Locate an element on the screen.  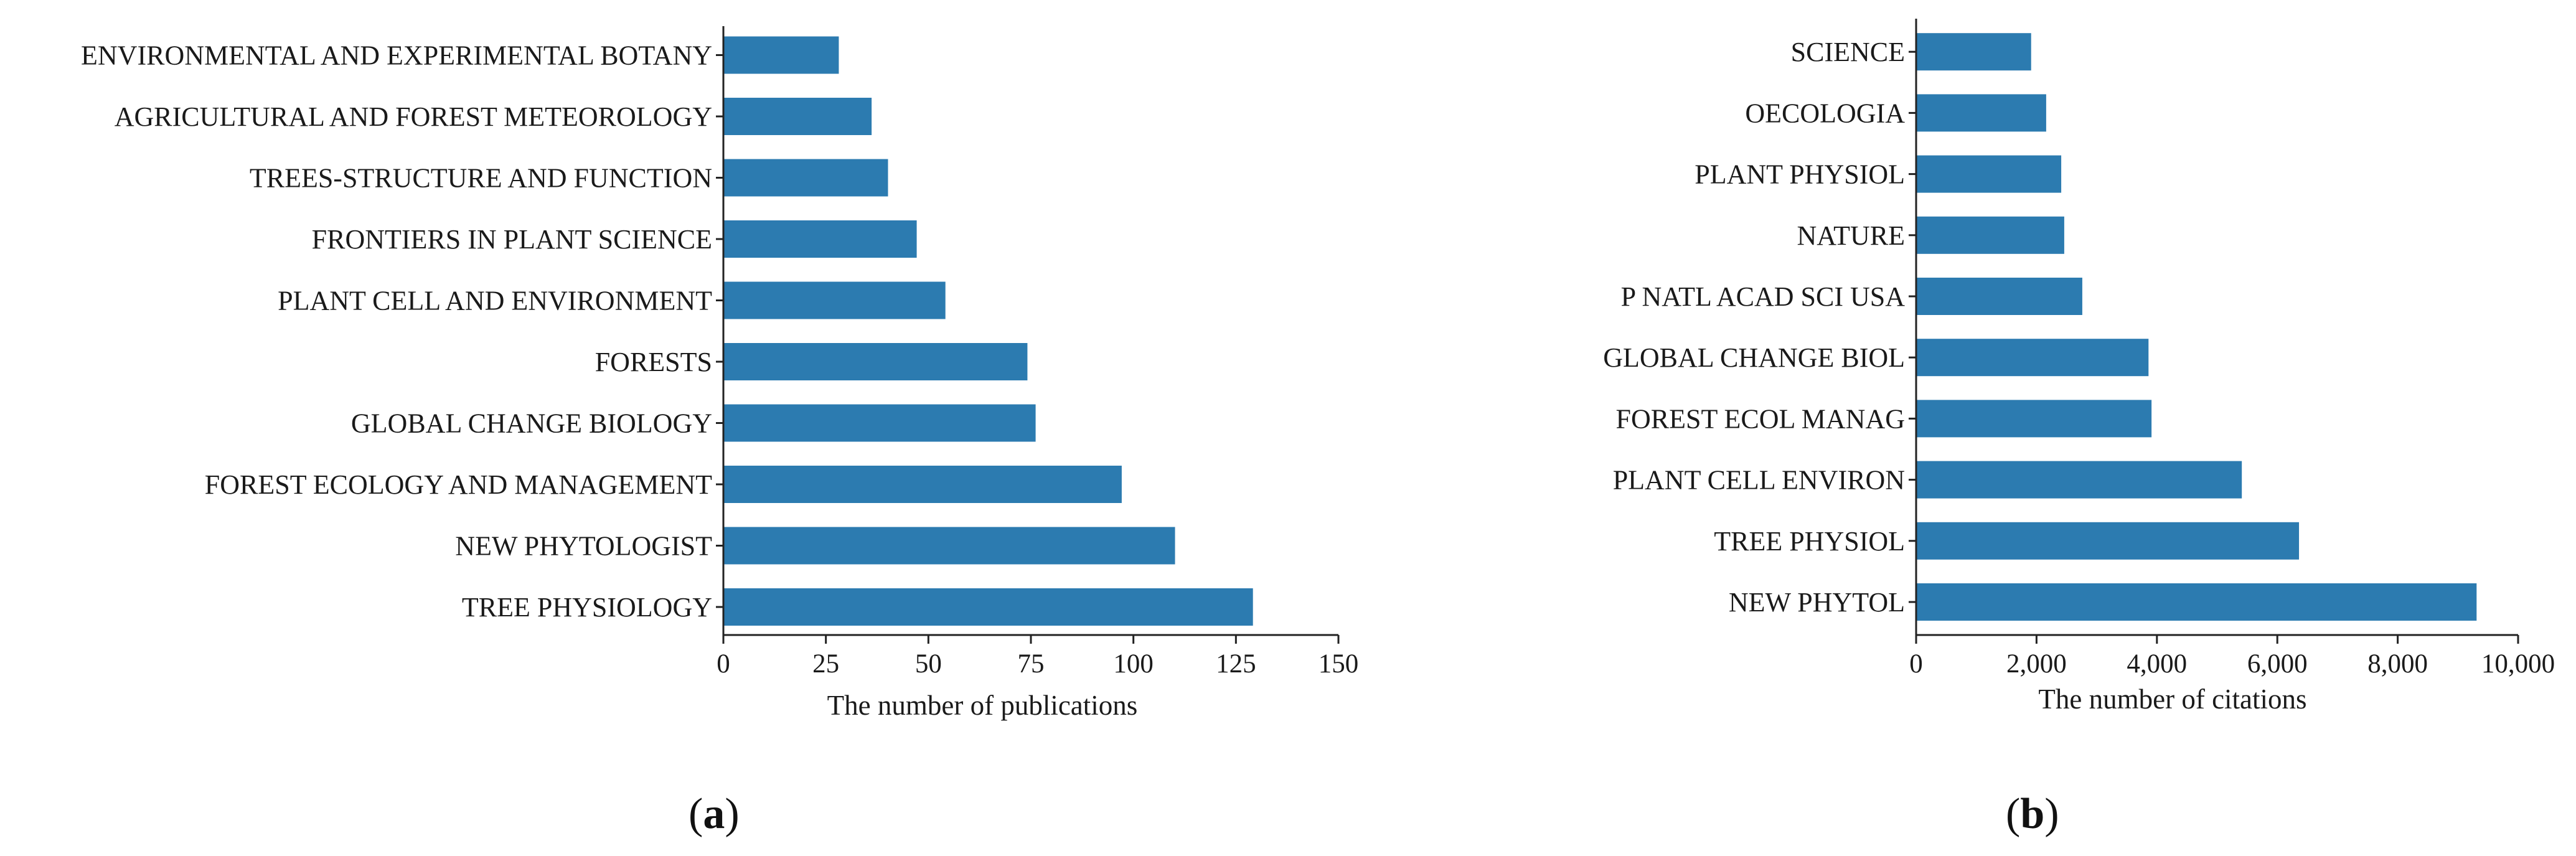
category-label-a-1: NEW PHYTOLOGIST is located at coordinates (583, 546).